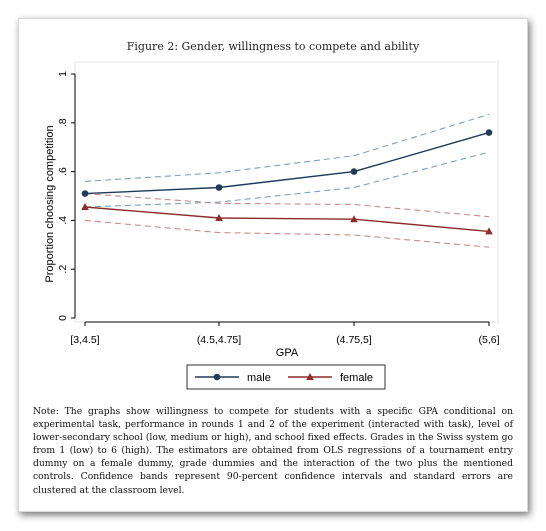 This screenshot has width=546, height=531. I want to click on legend-marker-female, so click(310, 376).